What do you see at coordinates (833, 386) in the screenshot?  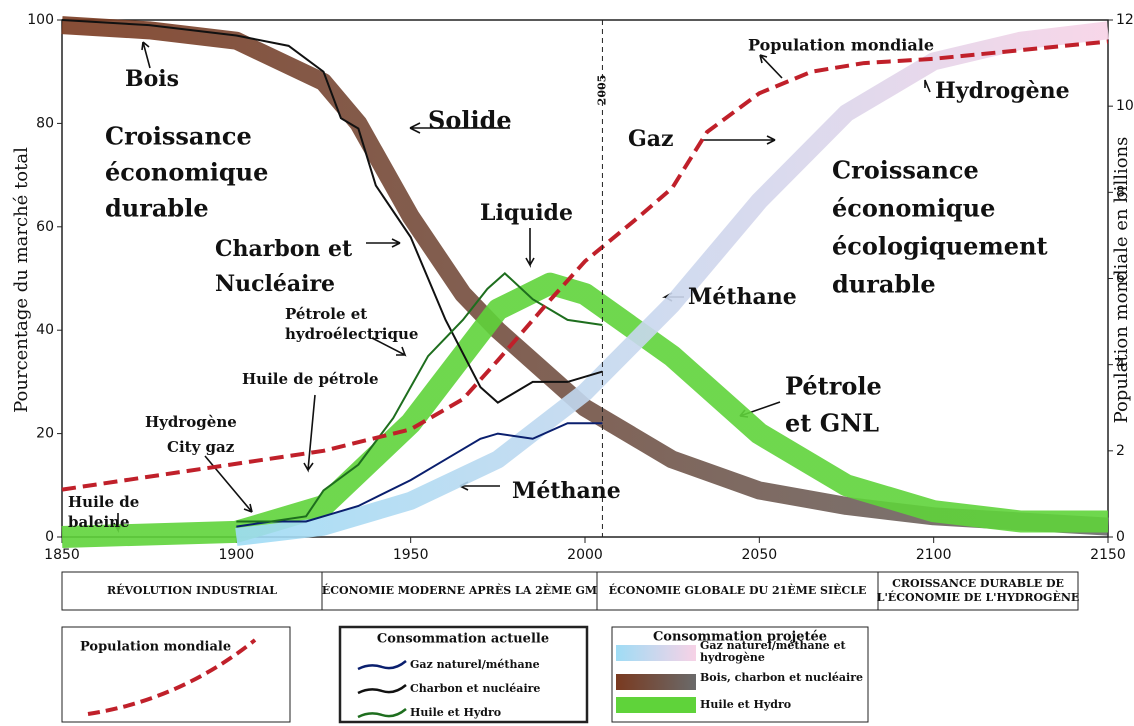 I see `annotation: Pétrole` at bounding box center [833, 386].